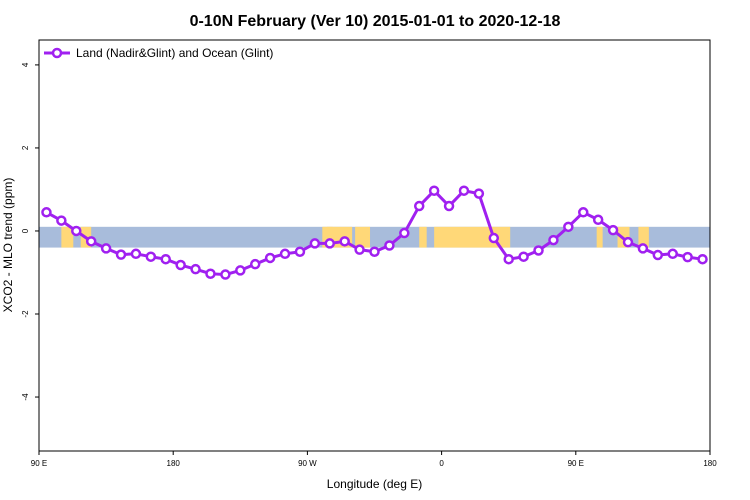 The height and width of the screenshot is (500, 750). What do you see at coordinates (441, 463) in the screenshot?
I see `x-tick-label: 0` at bounding box center [441, 463].